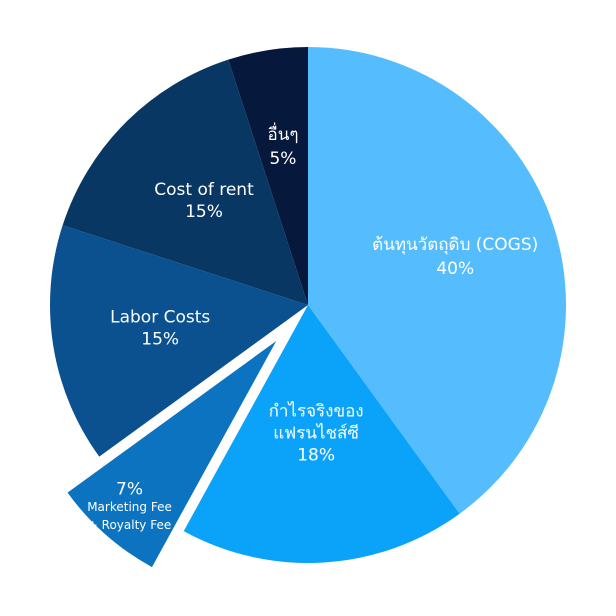 This screenshot has height=616, width=616. Describe the element at coordinates (160, 339) in the screenshot. I see `slice-label-3-line-1: 15%` at that location.